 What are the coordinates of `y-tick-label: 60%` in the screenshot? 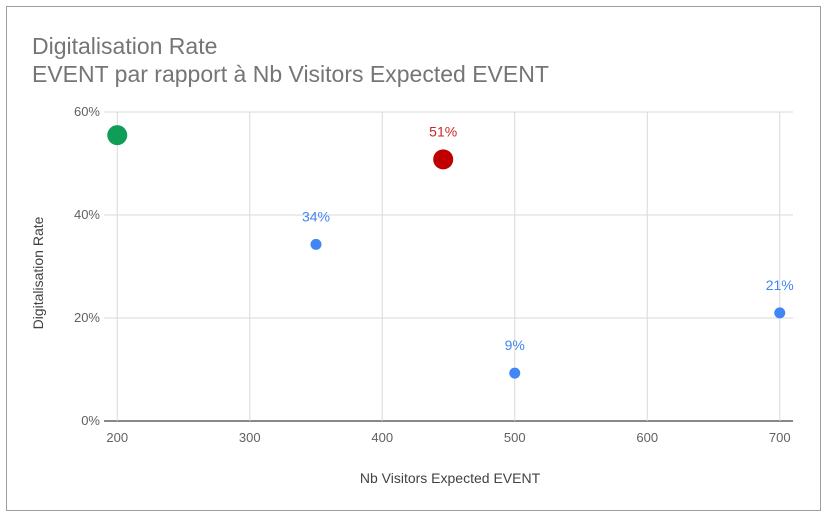 It's located at (87, 111).